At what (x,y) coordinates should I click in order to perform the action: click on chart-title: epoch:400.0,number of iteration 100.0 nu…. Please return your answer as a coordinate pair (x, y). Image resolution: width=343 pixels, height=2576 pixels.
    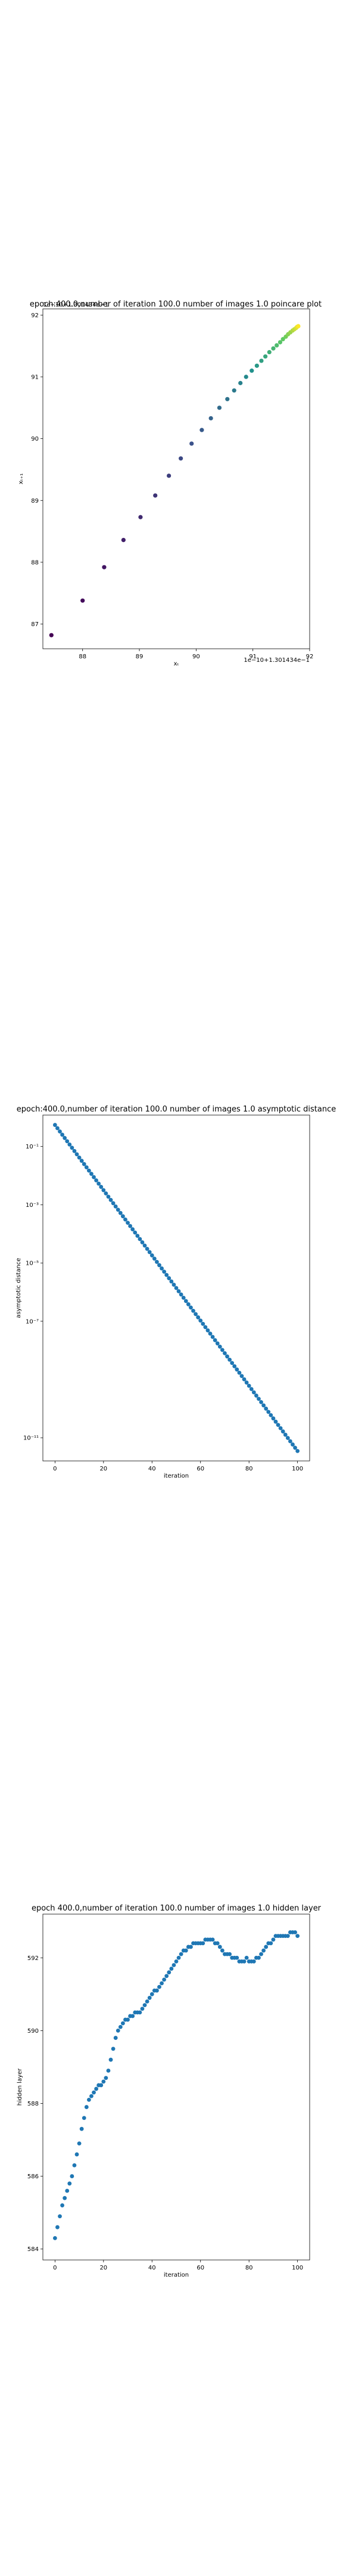
    Looking at the image, I should click on (176, 304).